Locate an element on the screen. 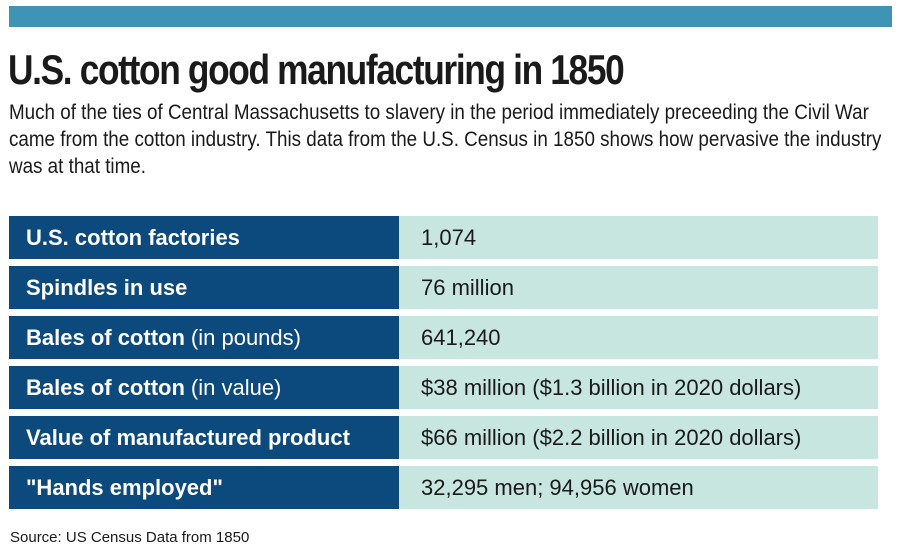 This screenshot has height=556, width=900. table-row-factories: U.S. cotton factories 1,074 is located at coordinates (443, 237).